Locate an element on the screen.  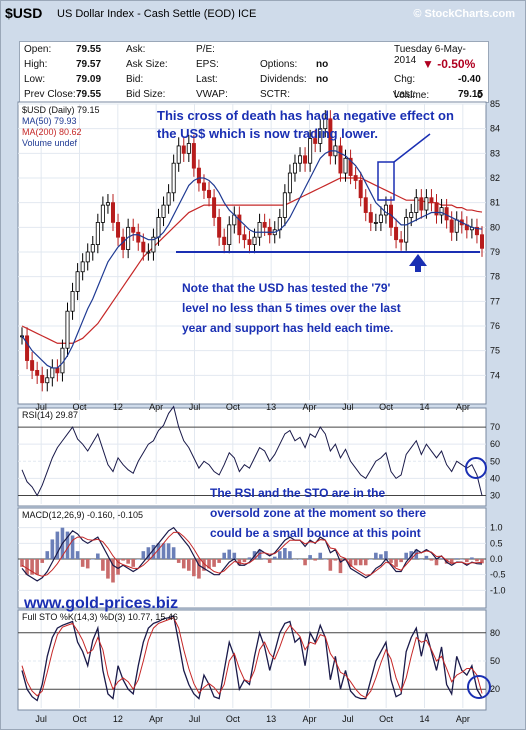
options-label: Options: is located at coordinates (279, 64).